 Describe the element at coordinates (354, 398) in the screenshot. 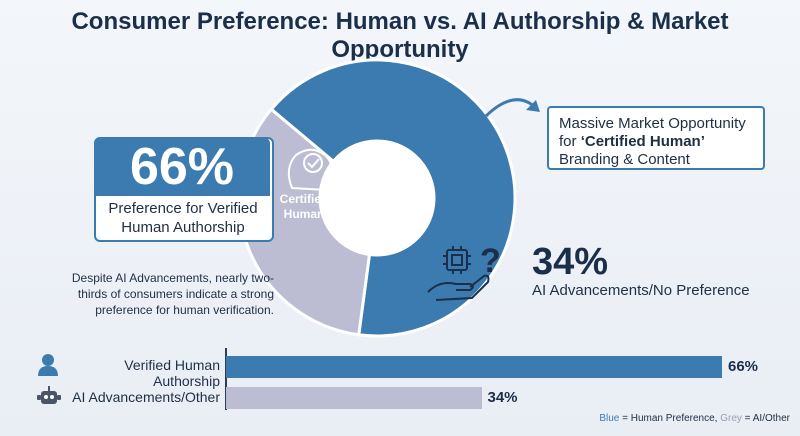

I see `bar-ai` at that location.